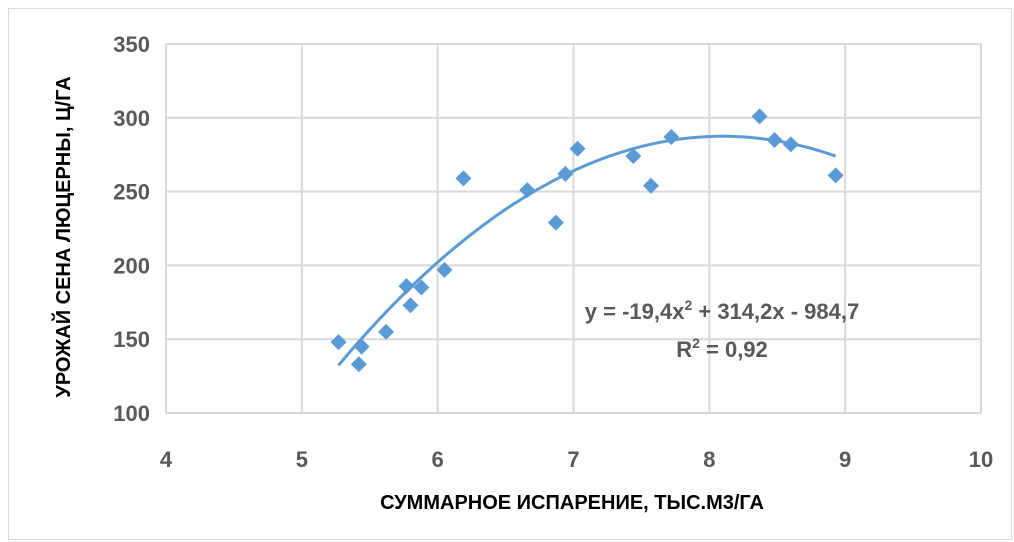 This screenshot has height=542, width=1014. What do you see at coordinates (438, 459) in the screenshot?
I see `x-tick-label: 6` at bounding box center [438, 459].